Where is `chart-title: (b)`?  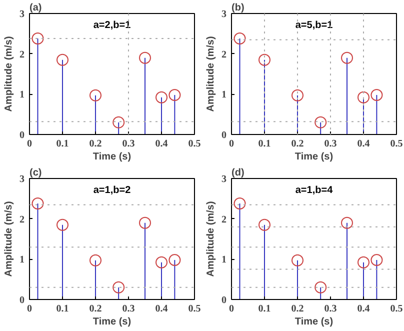
chart-title: (b) is located at coordinates (238, 8).